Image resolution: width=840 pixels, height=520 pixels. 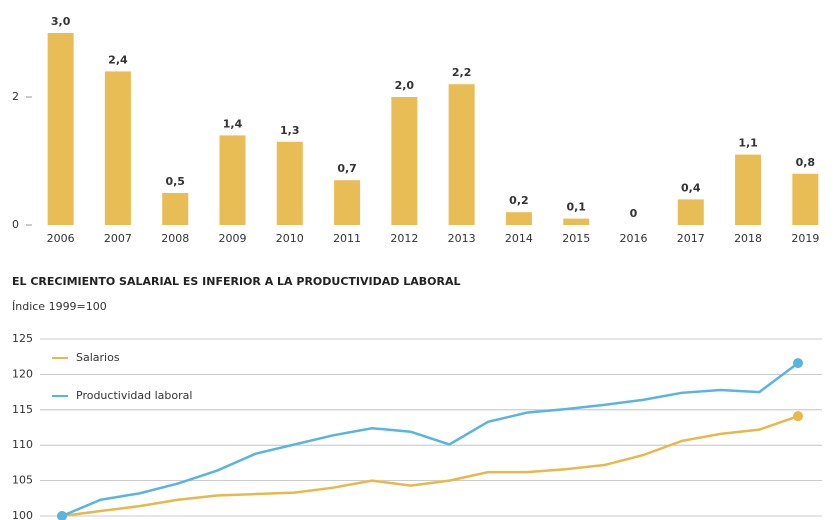 I want to click on value-label: 3,0, so click(x=61, y=21).